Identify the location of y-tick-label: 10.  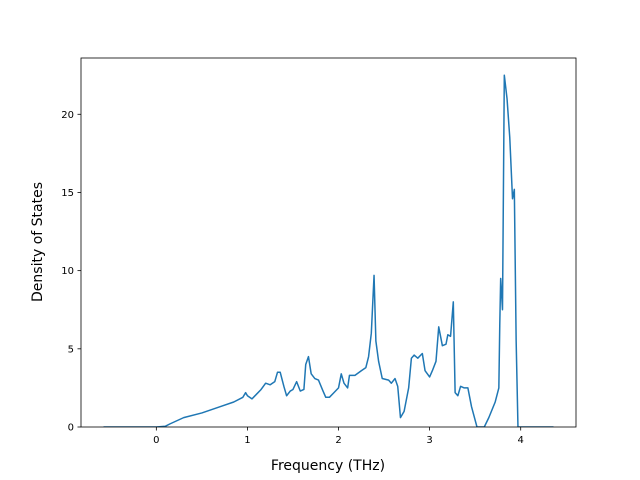
(67, 271).